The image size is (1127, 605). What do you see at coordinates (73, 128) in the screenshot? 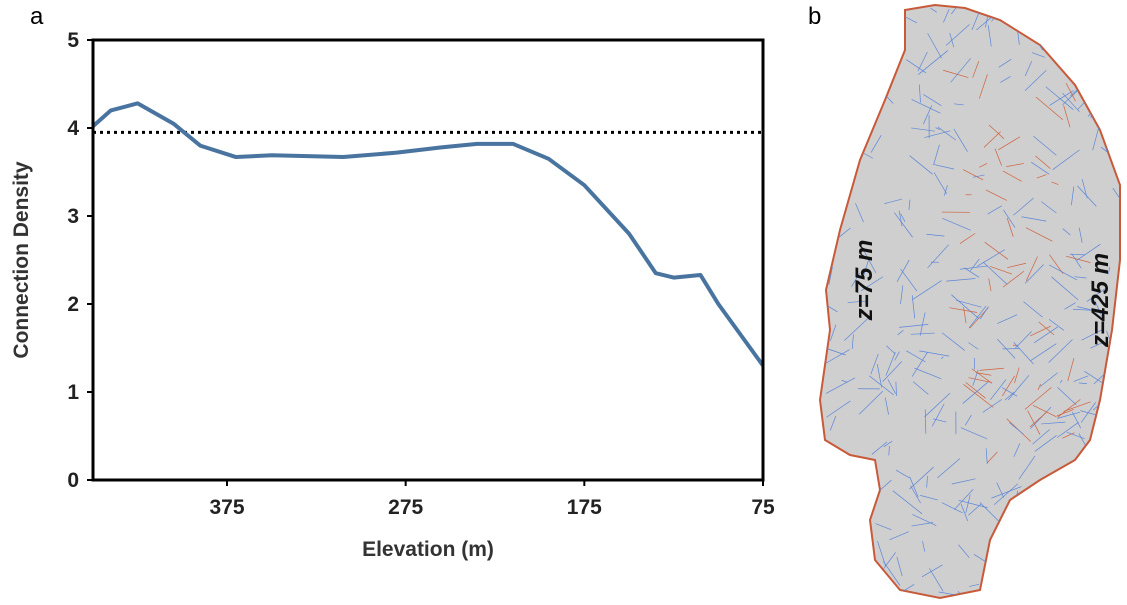
I see `y-tick-label: 4` at bounding box center [73, 128].